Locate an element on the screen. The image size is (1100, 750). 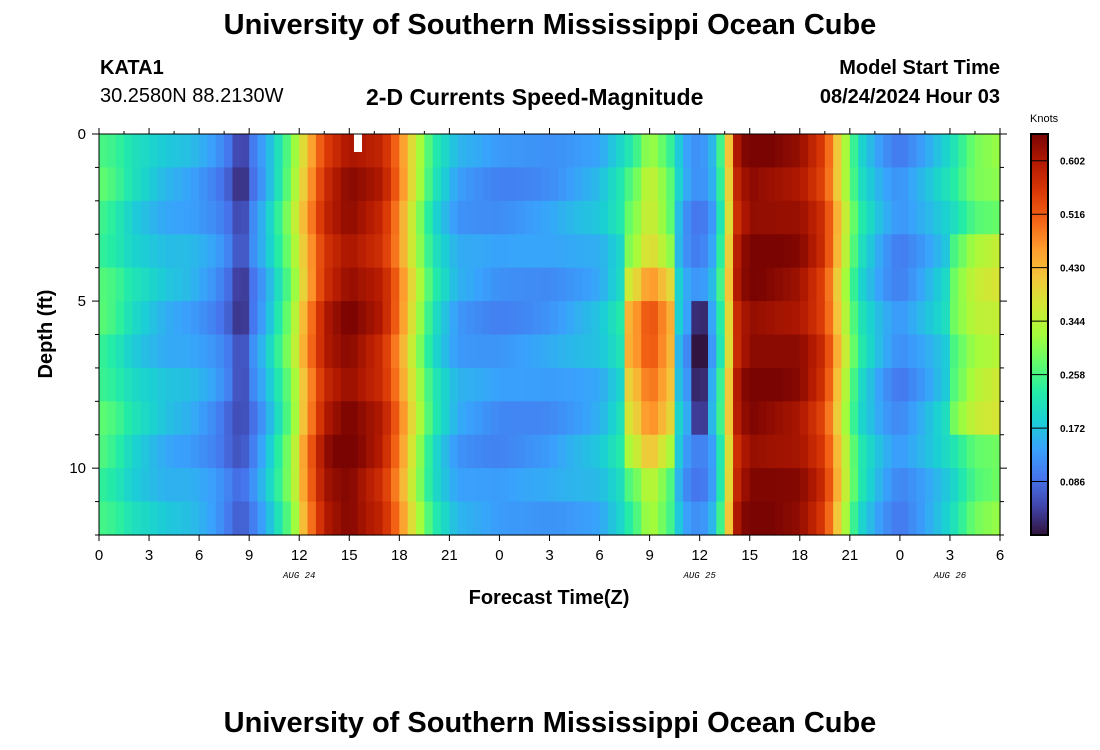
model-start-label: Model Start Time is located at coordinates (919, 68).